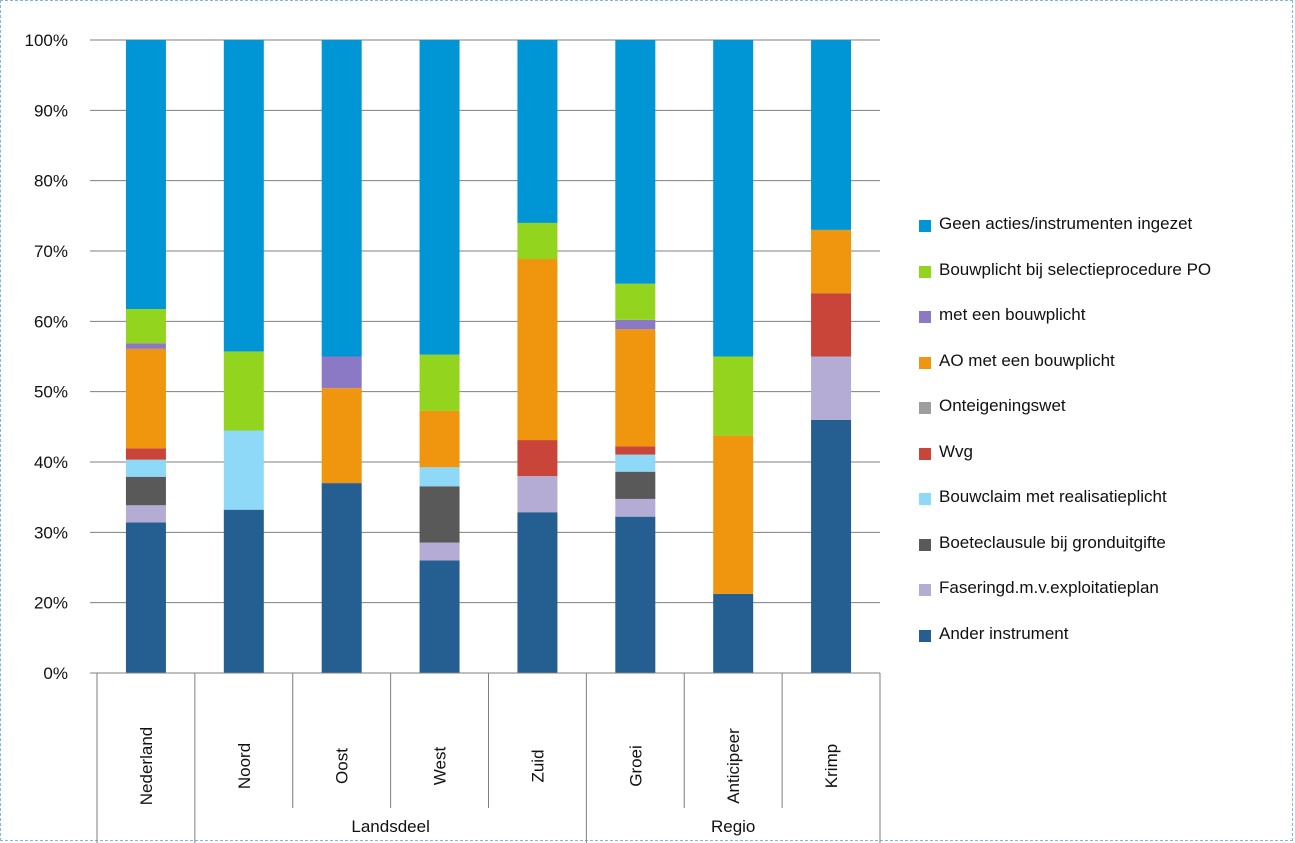 The height and width of the screenshot is (843, 1295). Describe the element at coordinates (1065, 510) in the screenshot. I see `legend-item: Bouwclaim met realisatieplicht` at that location.